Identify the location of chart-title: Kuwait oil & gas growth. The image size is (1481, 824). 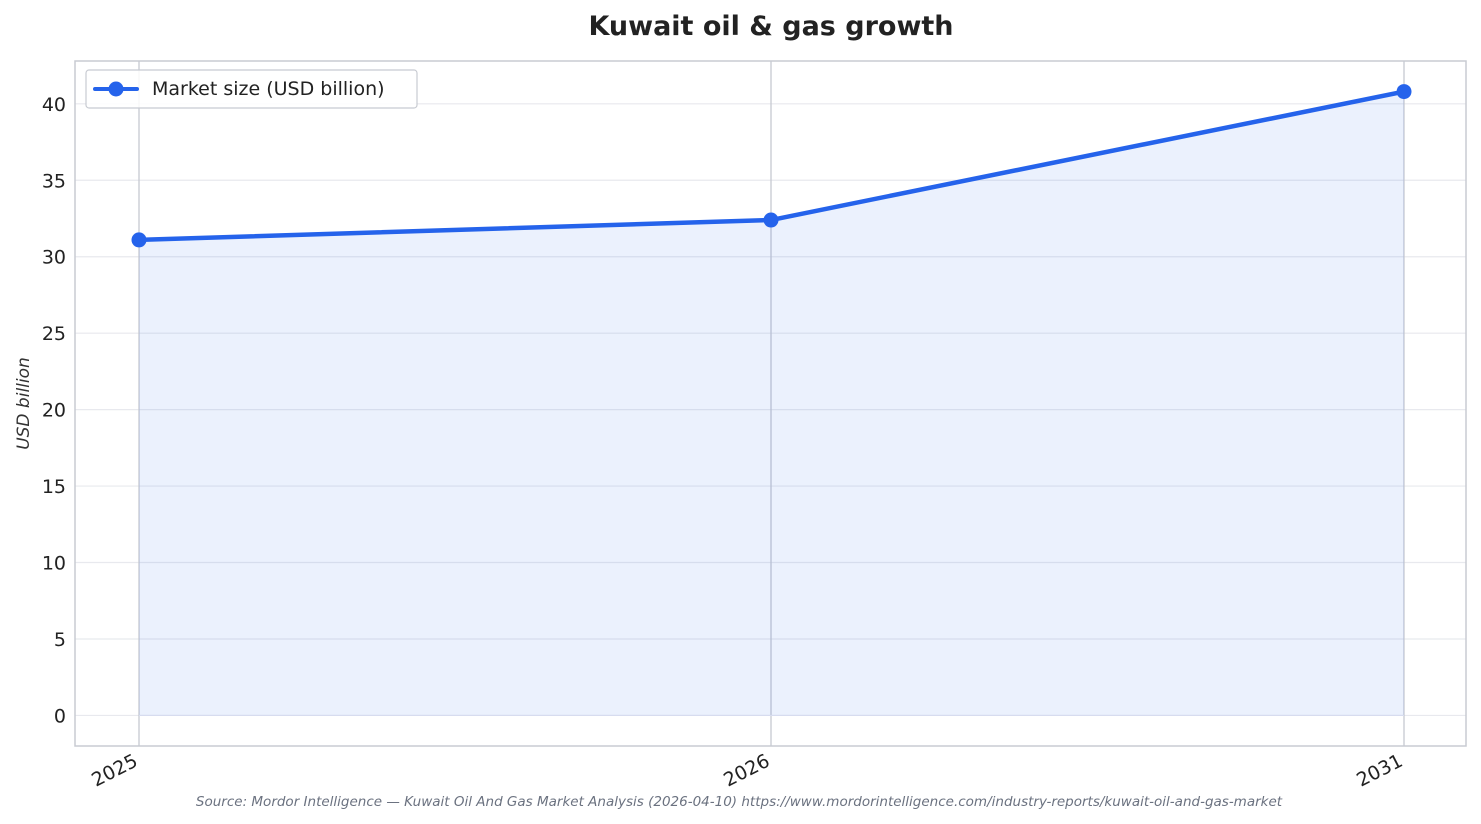
(770, 26).